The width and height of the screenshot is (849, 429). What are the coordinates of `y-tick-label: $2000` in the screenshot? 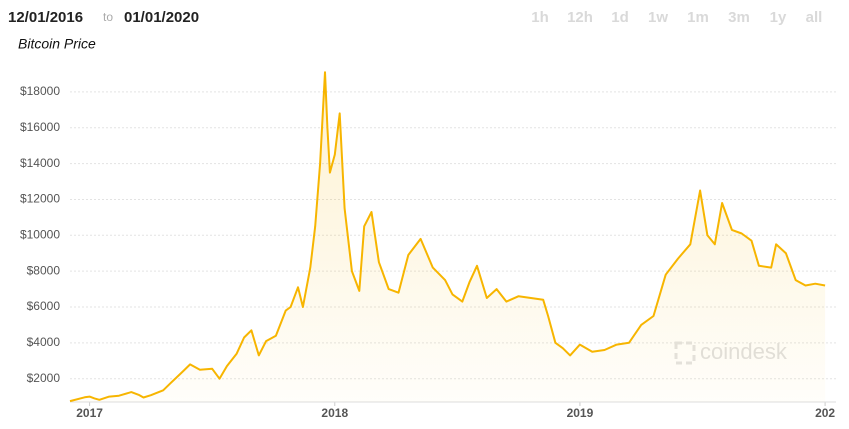 It's located at (44, 378).